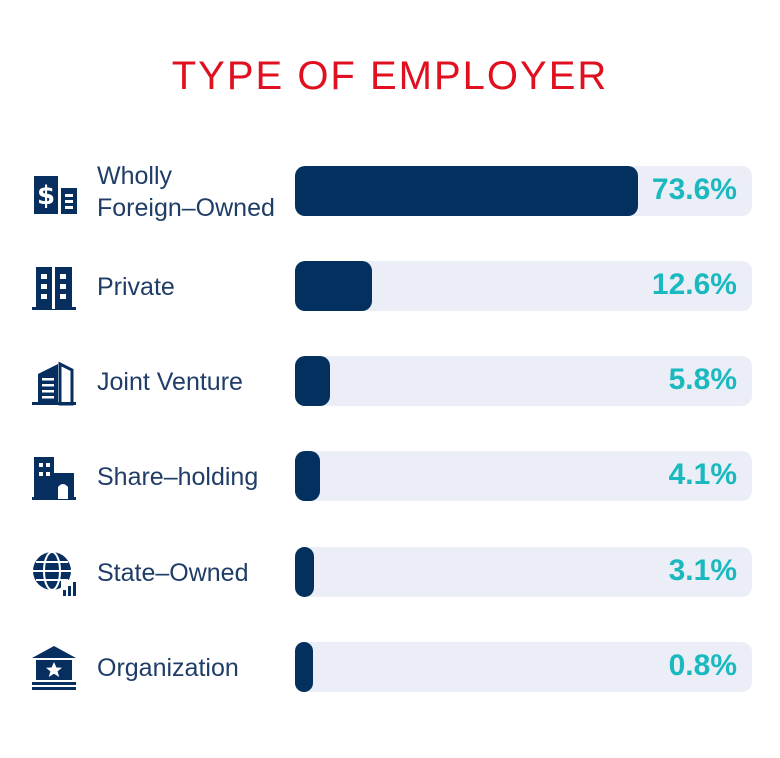  What do you see at coordinates (186, 192) in the screenshot?
I see `category-label: Wholly Foreign–Owned` at bounding box center [186, 192].